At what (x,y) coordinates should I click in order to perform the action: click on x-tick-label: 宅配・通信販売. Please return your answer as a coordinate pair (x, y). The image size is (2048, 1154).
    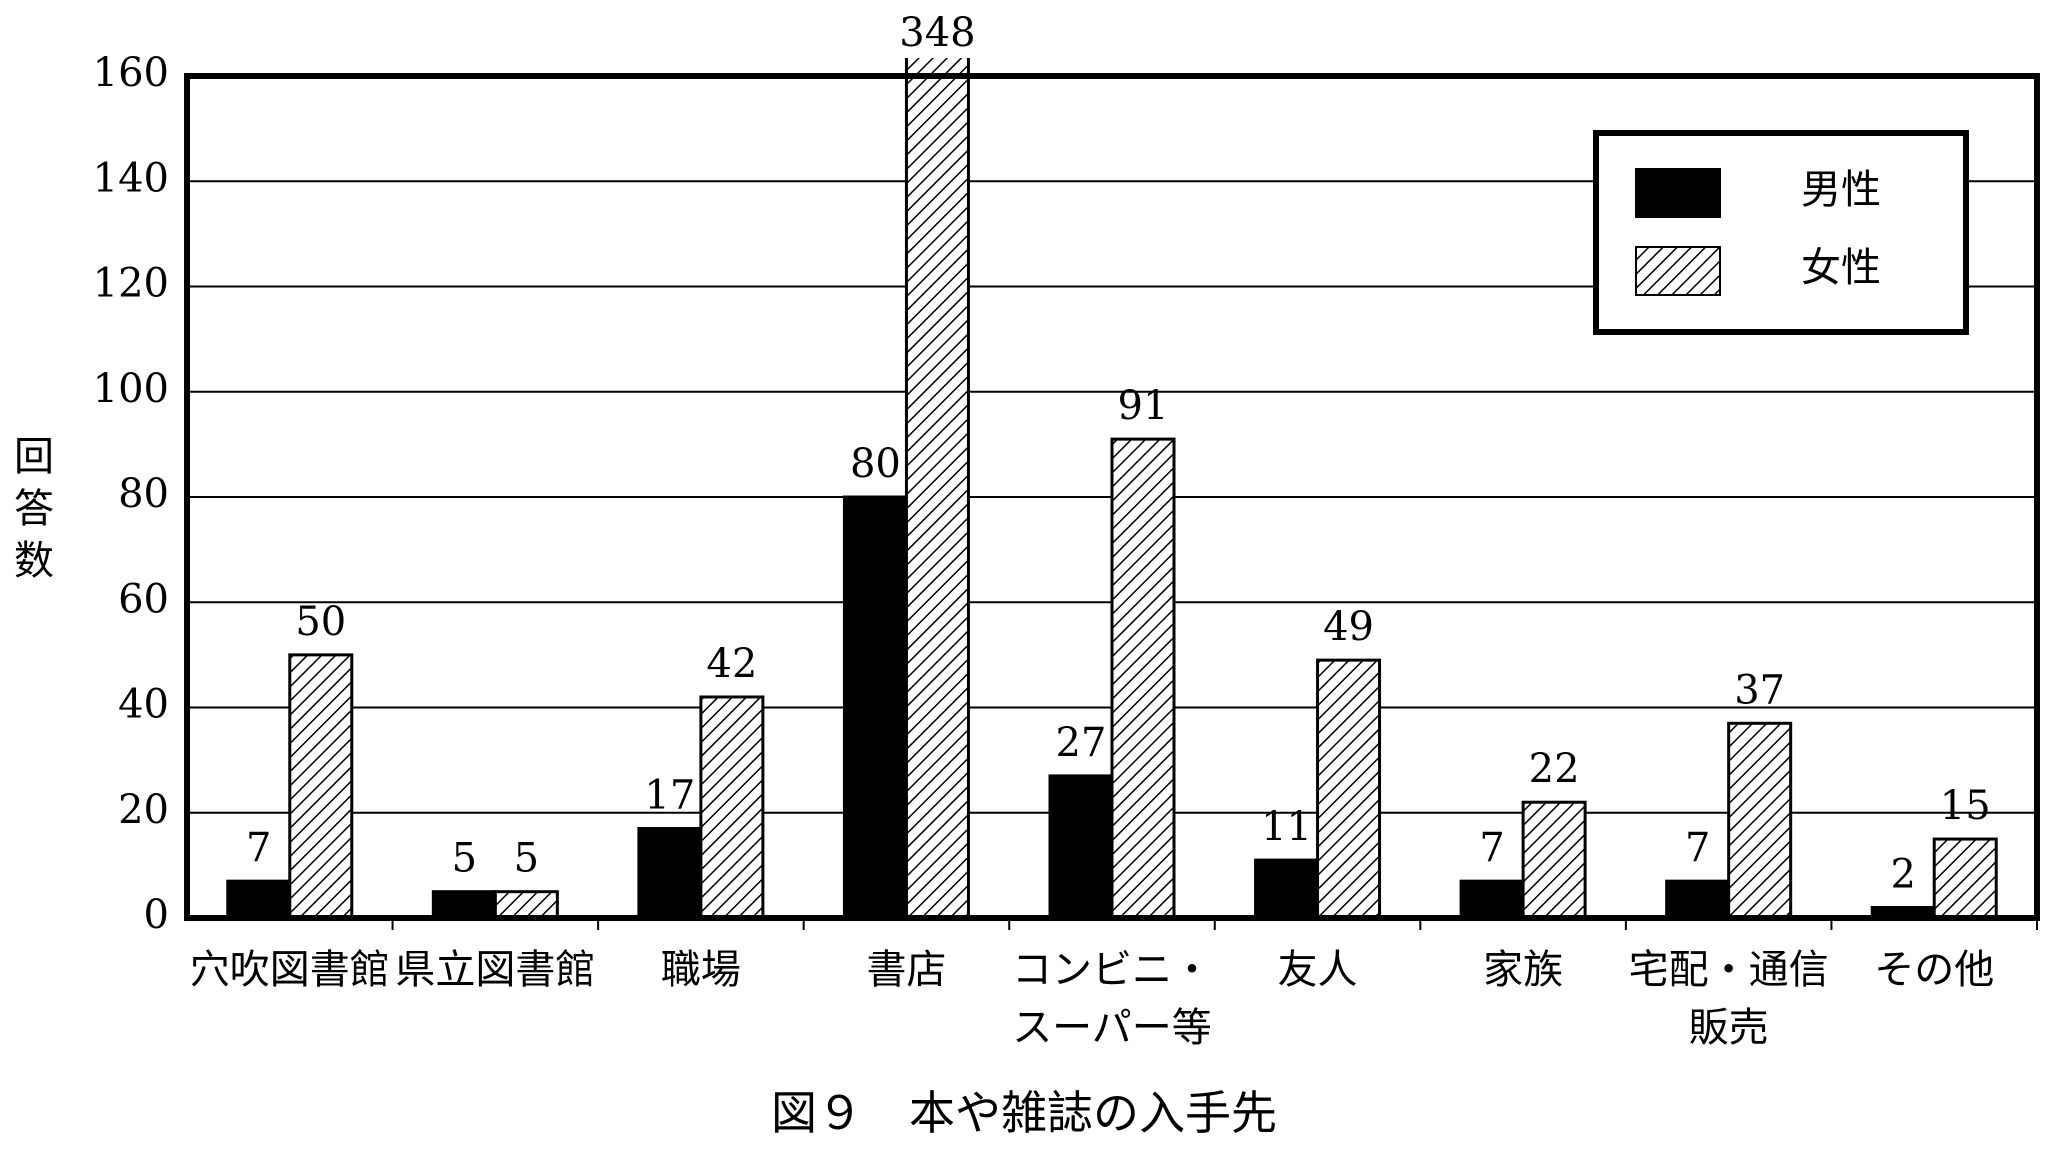
    Looking at the image, I should click on (1729, 999).